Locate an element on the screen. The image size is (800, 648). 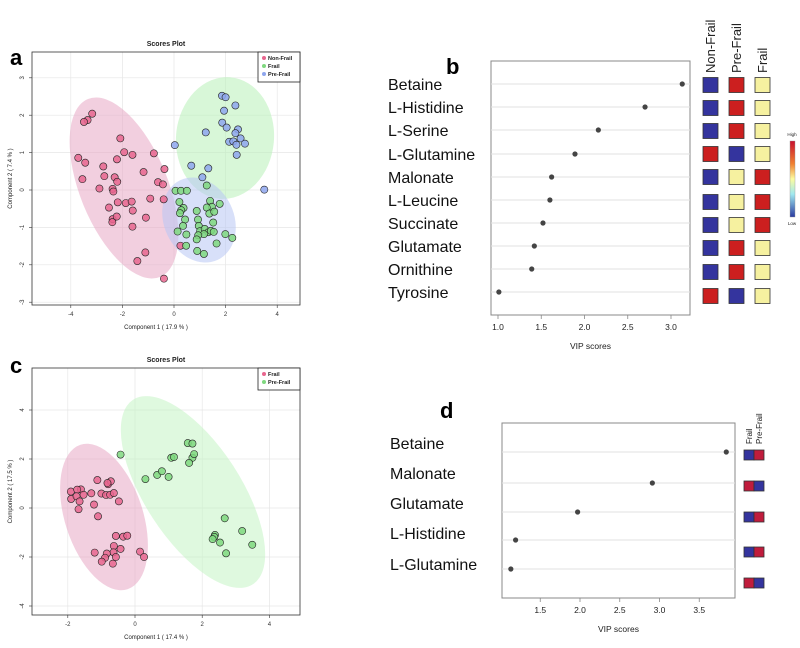
y-tick-label: 4 is located at coordinates (23, 410).